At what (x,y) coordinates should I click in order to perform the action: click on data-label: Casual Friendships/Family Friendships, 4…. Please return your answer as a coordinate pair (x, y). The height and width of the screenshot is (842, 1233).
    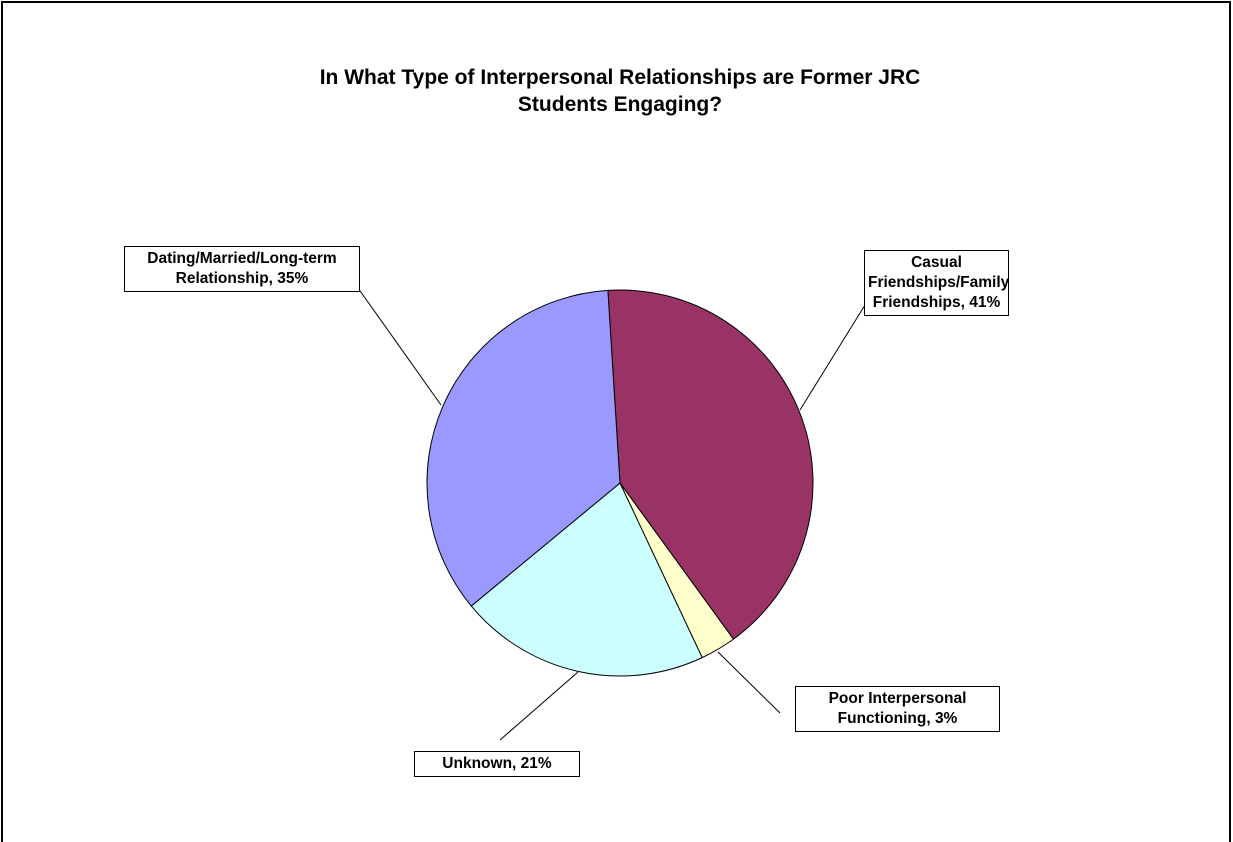
    Looking at the image, I should click on (936, 283).